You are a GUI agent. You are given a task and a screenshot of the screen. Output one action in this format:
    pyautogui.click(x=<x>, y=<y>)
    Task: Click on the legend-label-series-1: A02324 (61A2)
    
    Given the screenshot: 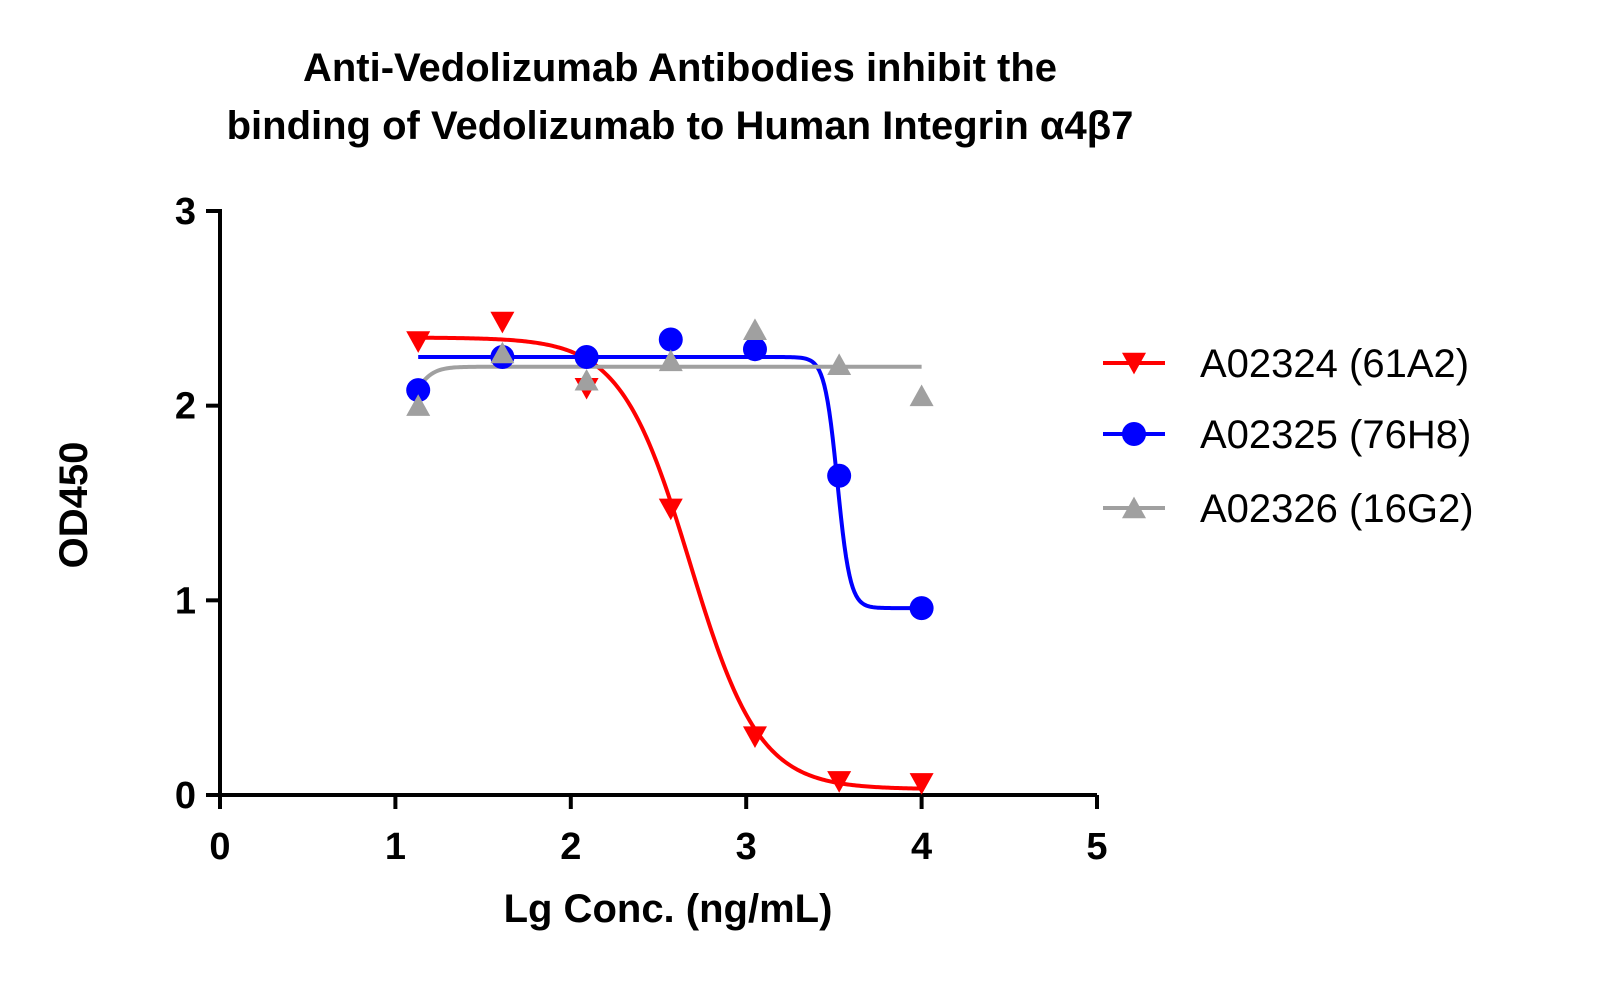 What is the action you would take?
    pyautogui.click(x=1334, y=364)
    